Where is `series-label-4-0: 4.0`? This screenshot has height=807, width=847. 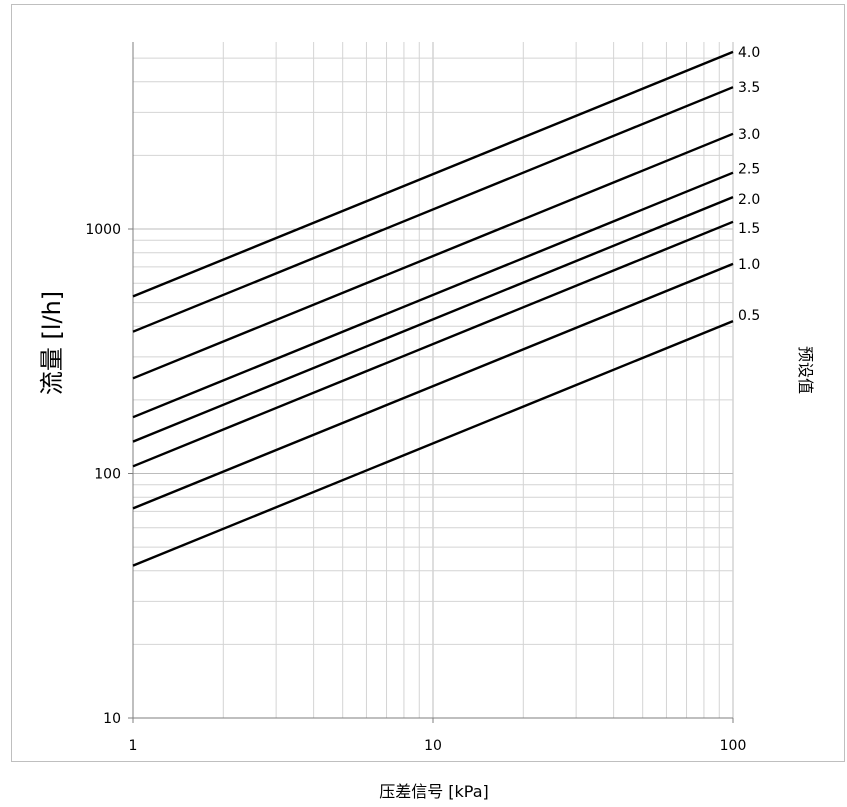 series-label-4-0: 4.0 is located at coordinates (749, 53).